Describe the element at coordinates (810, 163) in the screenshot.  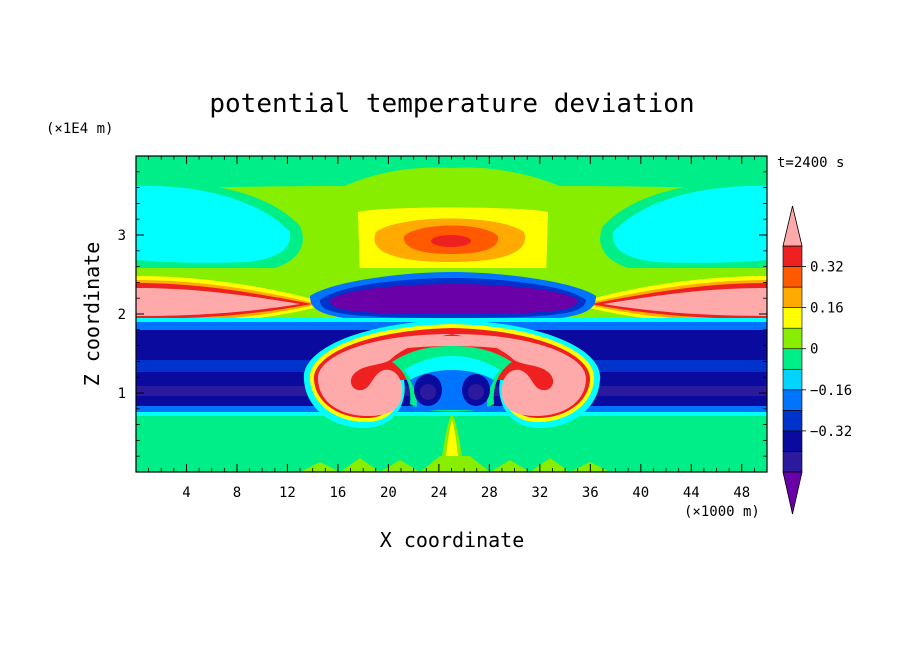
I see `time-label: t=2400 s` at that location.